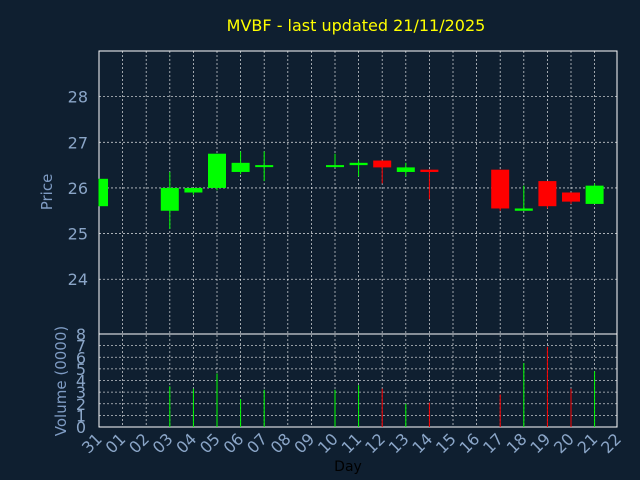 This screenshot has height=480, width=640. I want to click on price-tick-label: 27, so click(78, 142).